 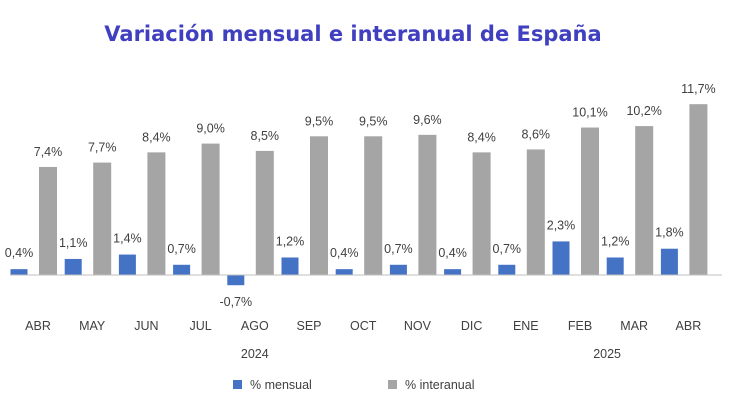 I want to click on x-tick-6: OCT, so click(x=363, y=326).